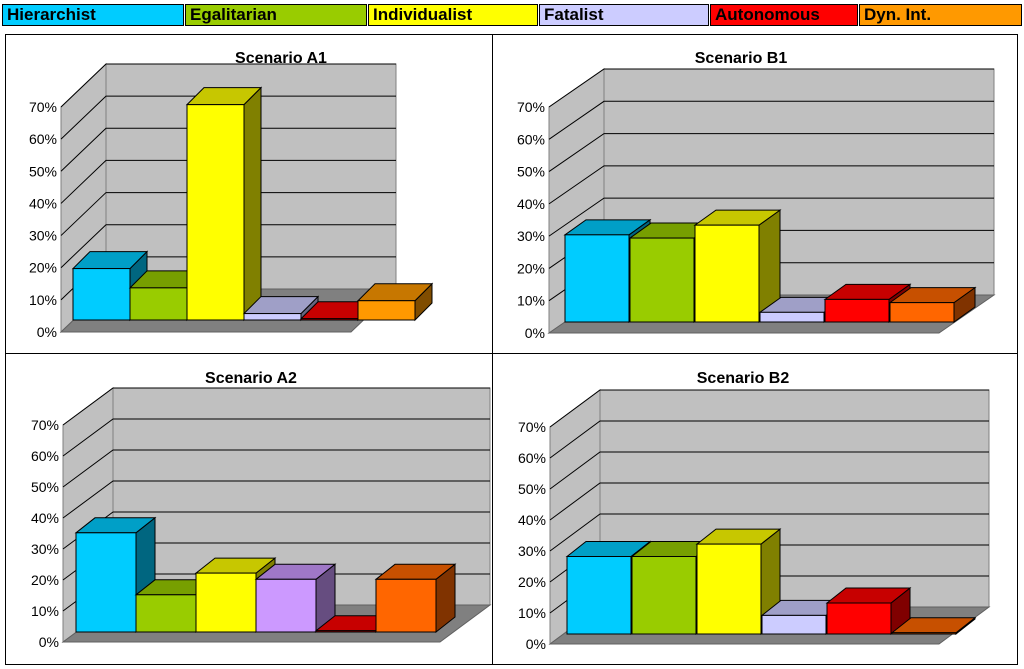  Describe the element at coordinates (624, 15) in the screenshot. I see `legend-item-fatalist: Fatalist` at that location.